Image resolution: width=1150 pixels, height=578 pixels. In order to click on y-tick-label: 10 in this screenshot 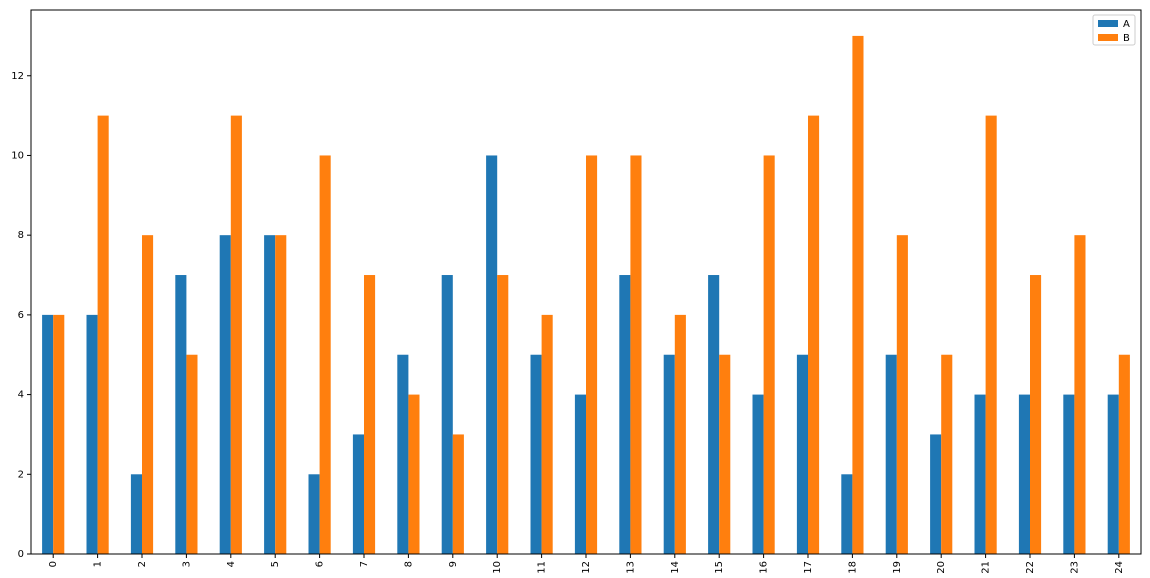, I will do `click(17, 155)`.